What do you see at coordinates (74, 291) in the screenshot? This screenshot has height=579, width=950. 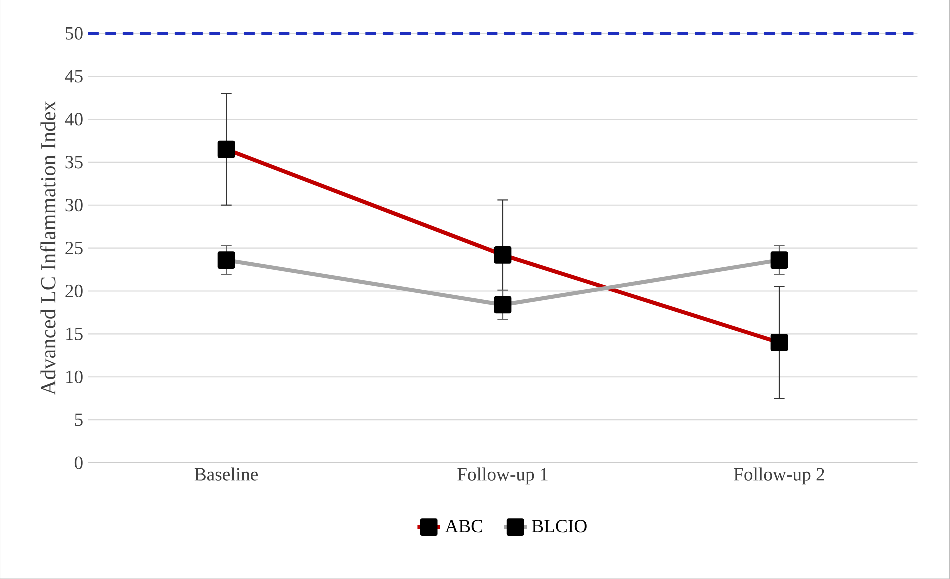 I see `y-tick-label: 20` at bounding box center [74, 291].